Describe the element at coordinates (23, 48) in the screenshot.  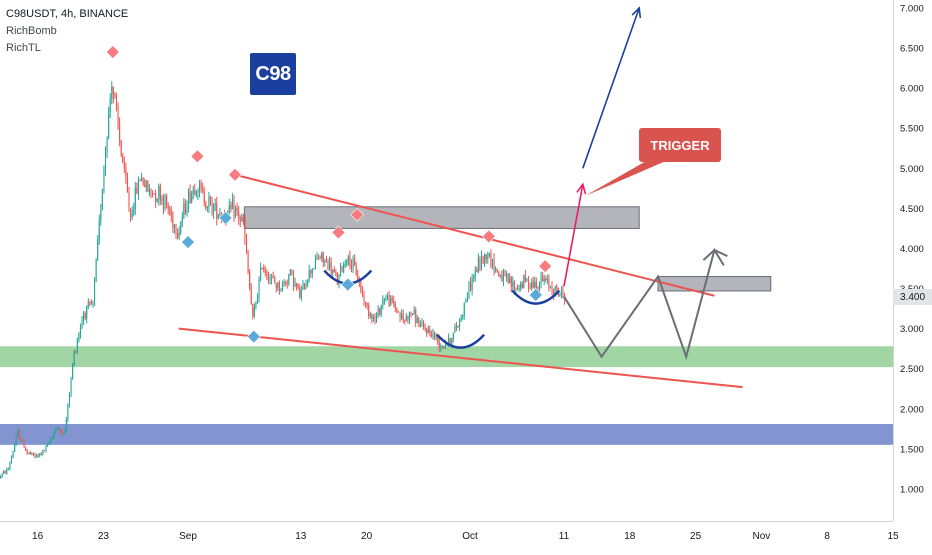
I see `indicator-legend-richtl: RichTL` at that location.